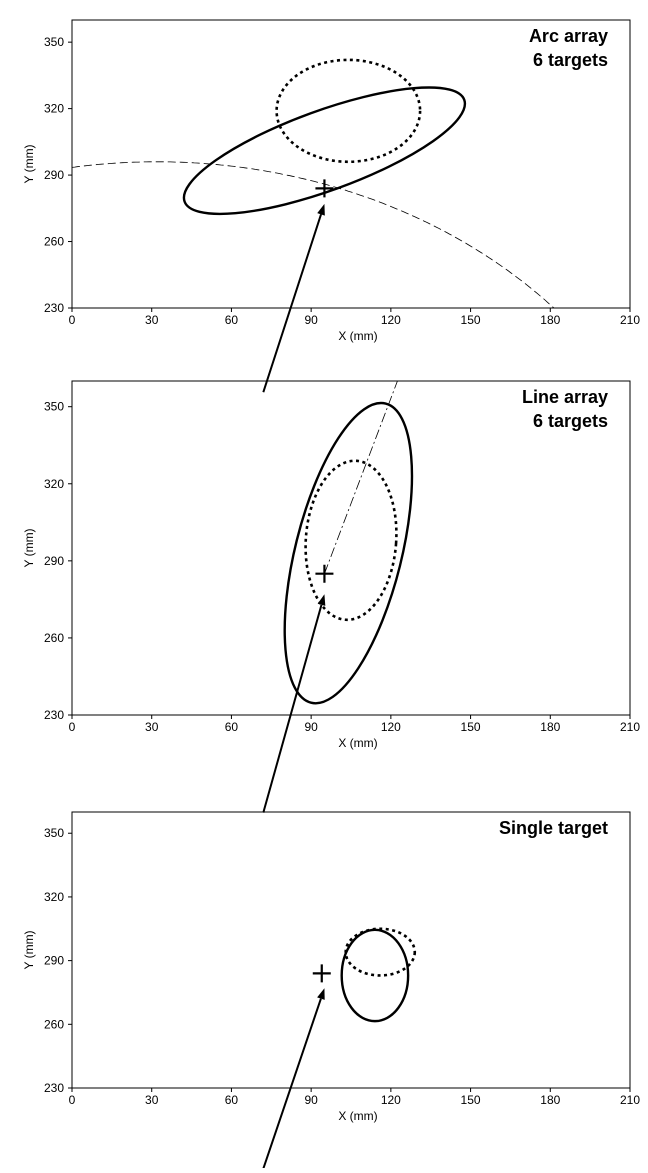  I want to click on panel-annotation: Line array, so click(565, 397).